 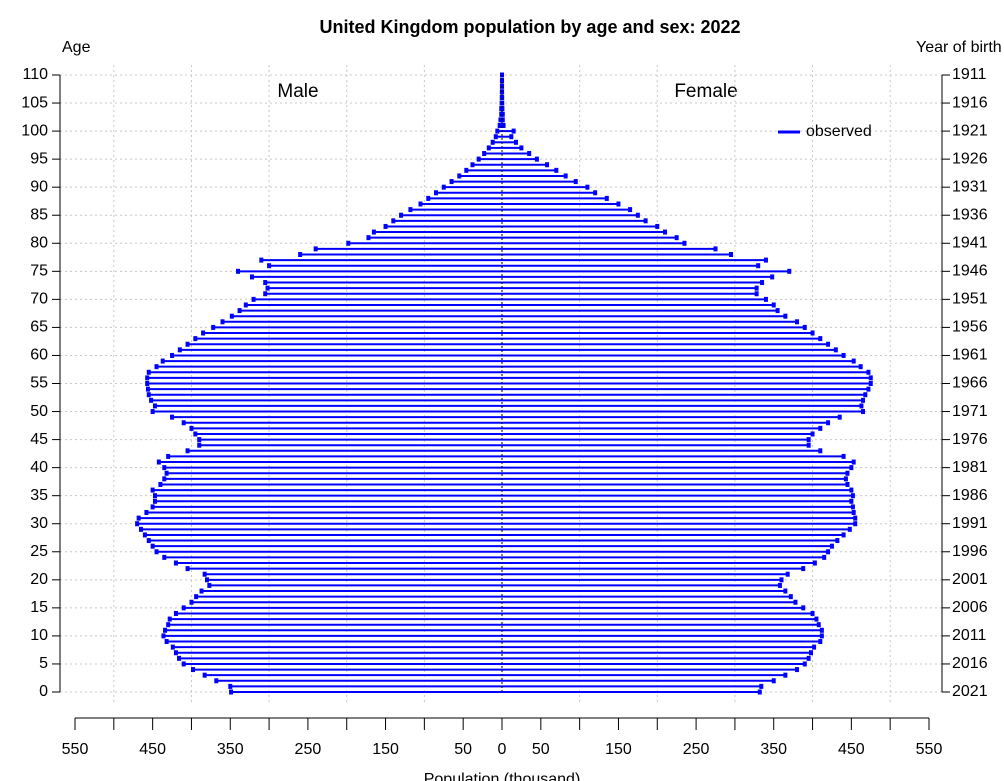 What do you see at coordinates (970, 271) in the screenshot?
I see `y2-tick-label: 1946` at bounding box center [970, 271].